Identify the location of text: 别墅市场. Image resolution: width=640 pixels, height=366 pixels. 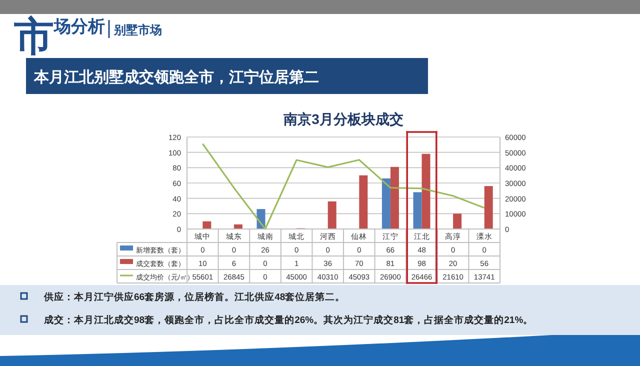
(137, 30).